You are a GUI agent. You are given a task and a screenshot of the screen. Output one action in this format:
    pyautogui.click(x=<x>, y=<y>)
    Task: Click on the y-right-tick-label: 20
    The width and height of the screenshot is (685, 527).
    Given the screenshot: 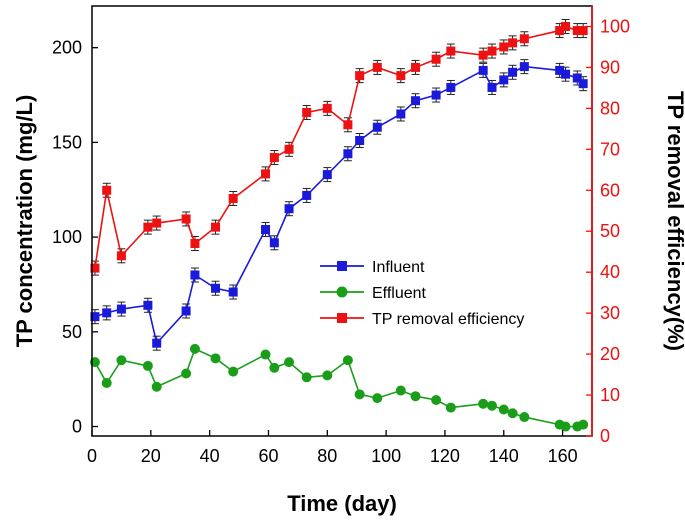 What is the action you would take?
    pyautogui.click(x=610, y=354)
    